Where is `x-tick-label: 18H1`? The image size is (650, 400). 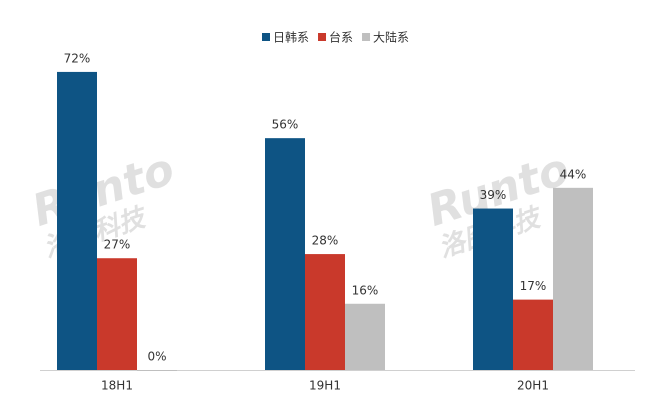
x-tick-label: 18H1 is located at coordinates (117, 386).